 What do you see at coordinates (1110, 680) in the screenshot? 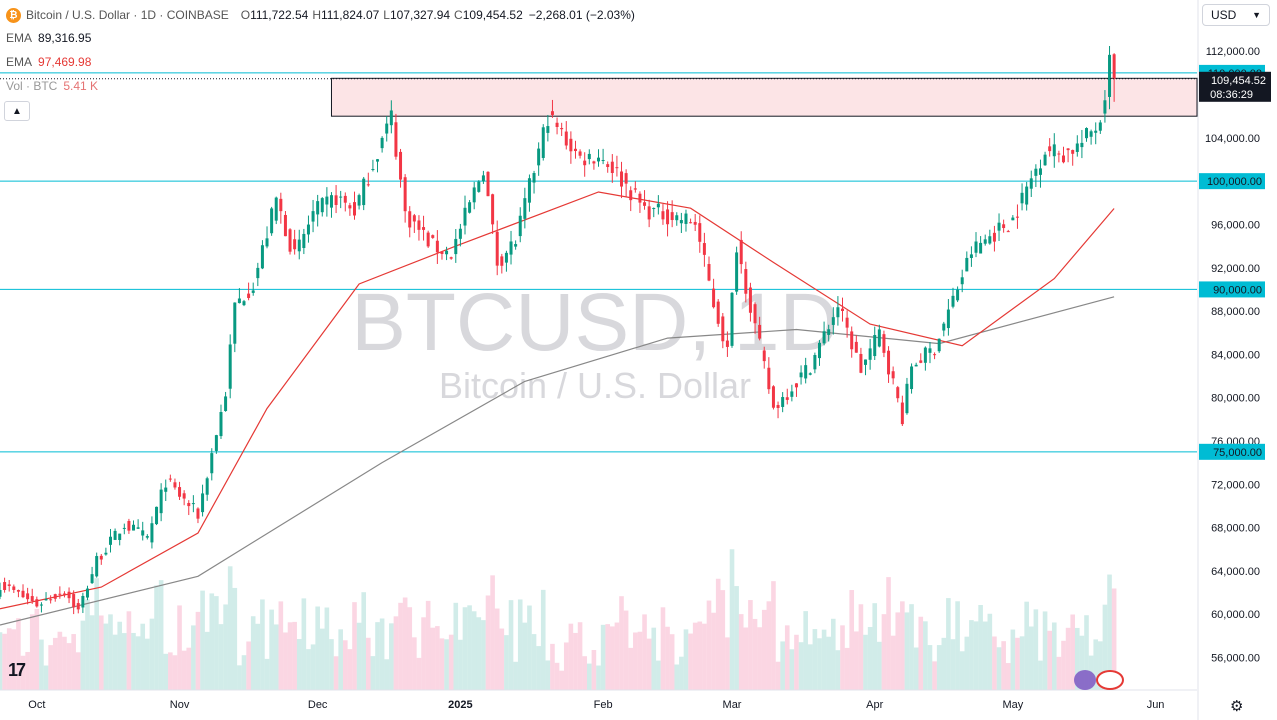
I see `us-flag-icon` at bounding box center [1110, 680].